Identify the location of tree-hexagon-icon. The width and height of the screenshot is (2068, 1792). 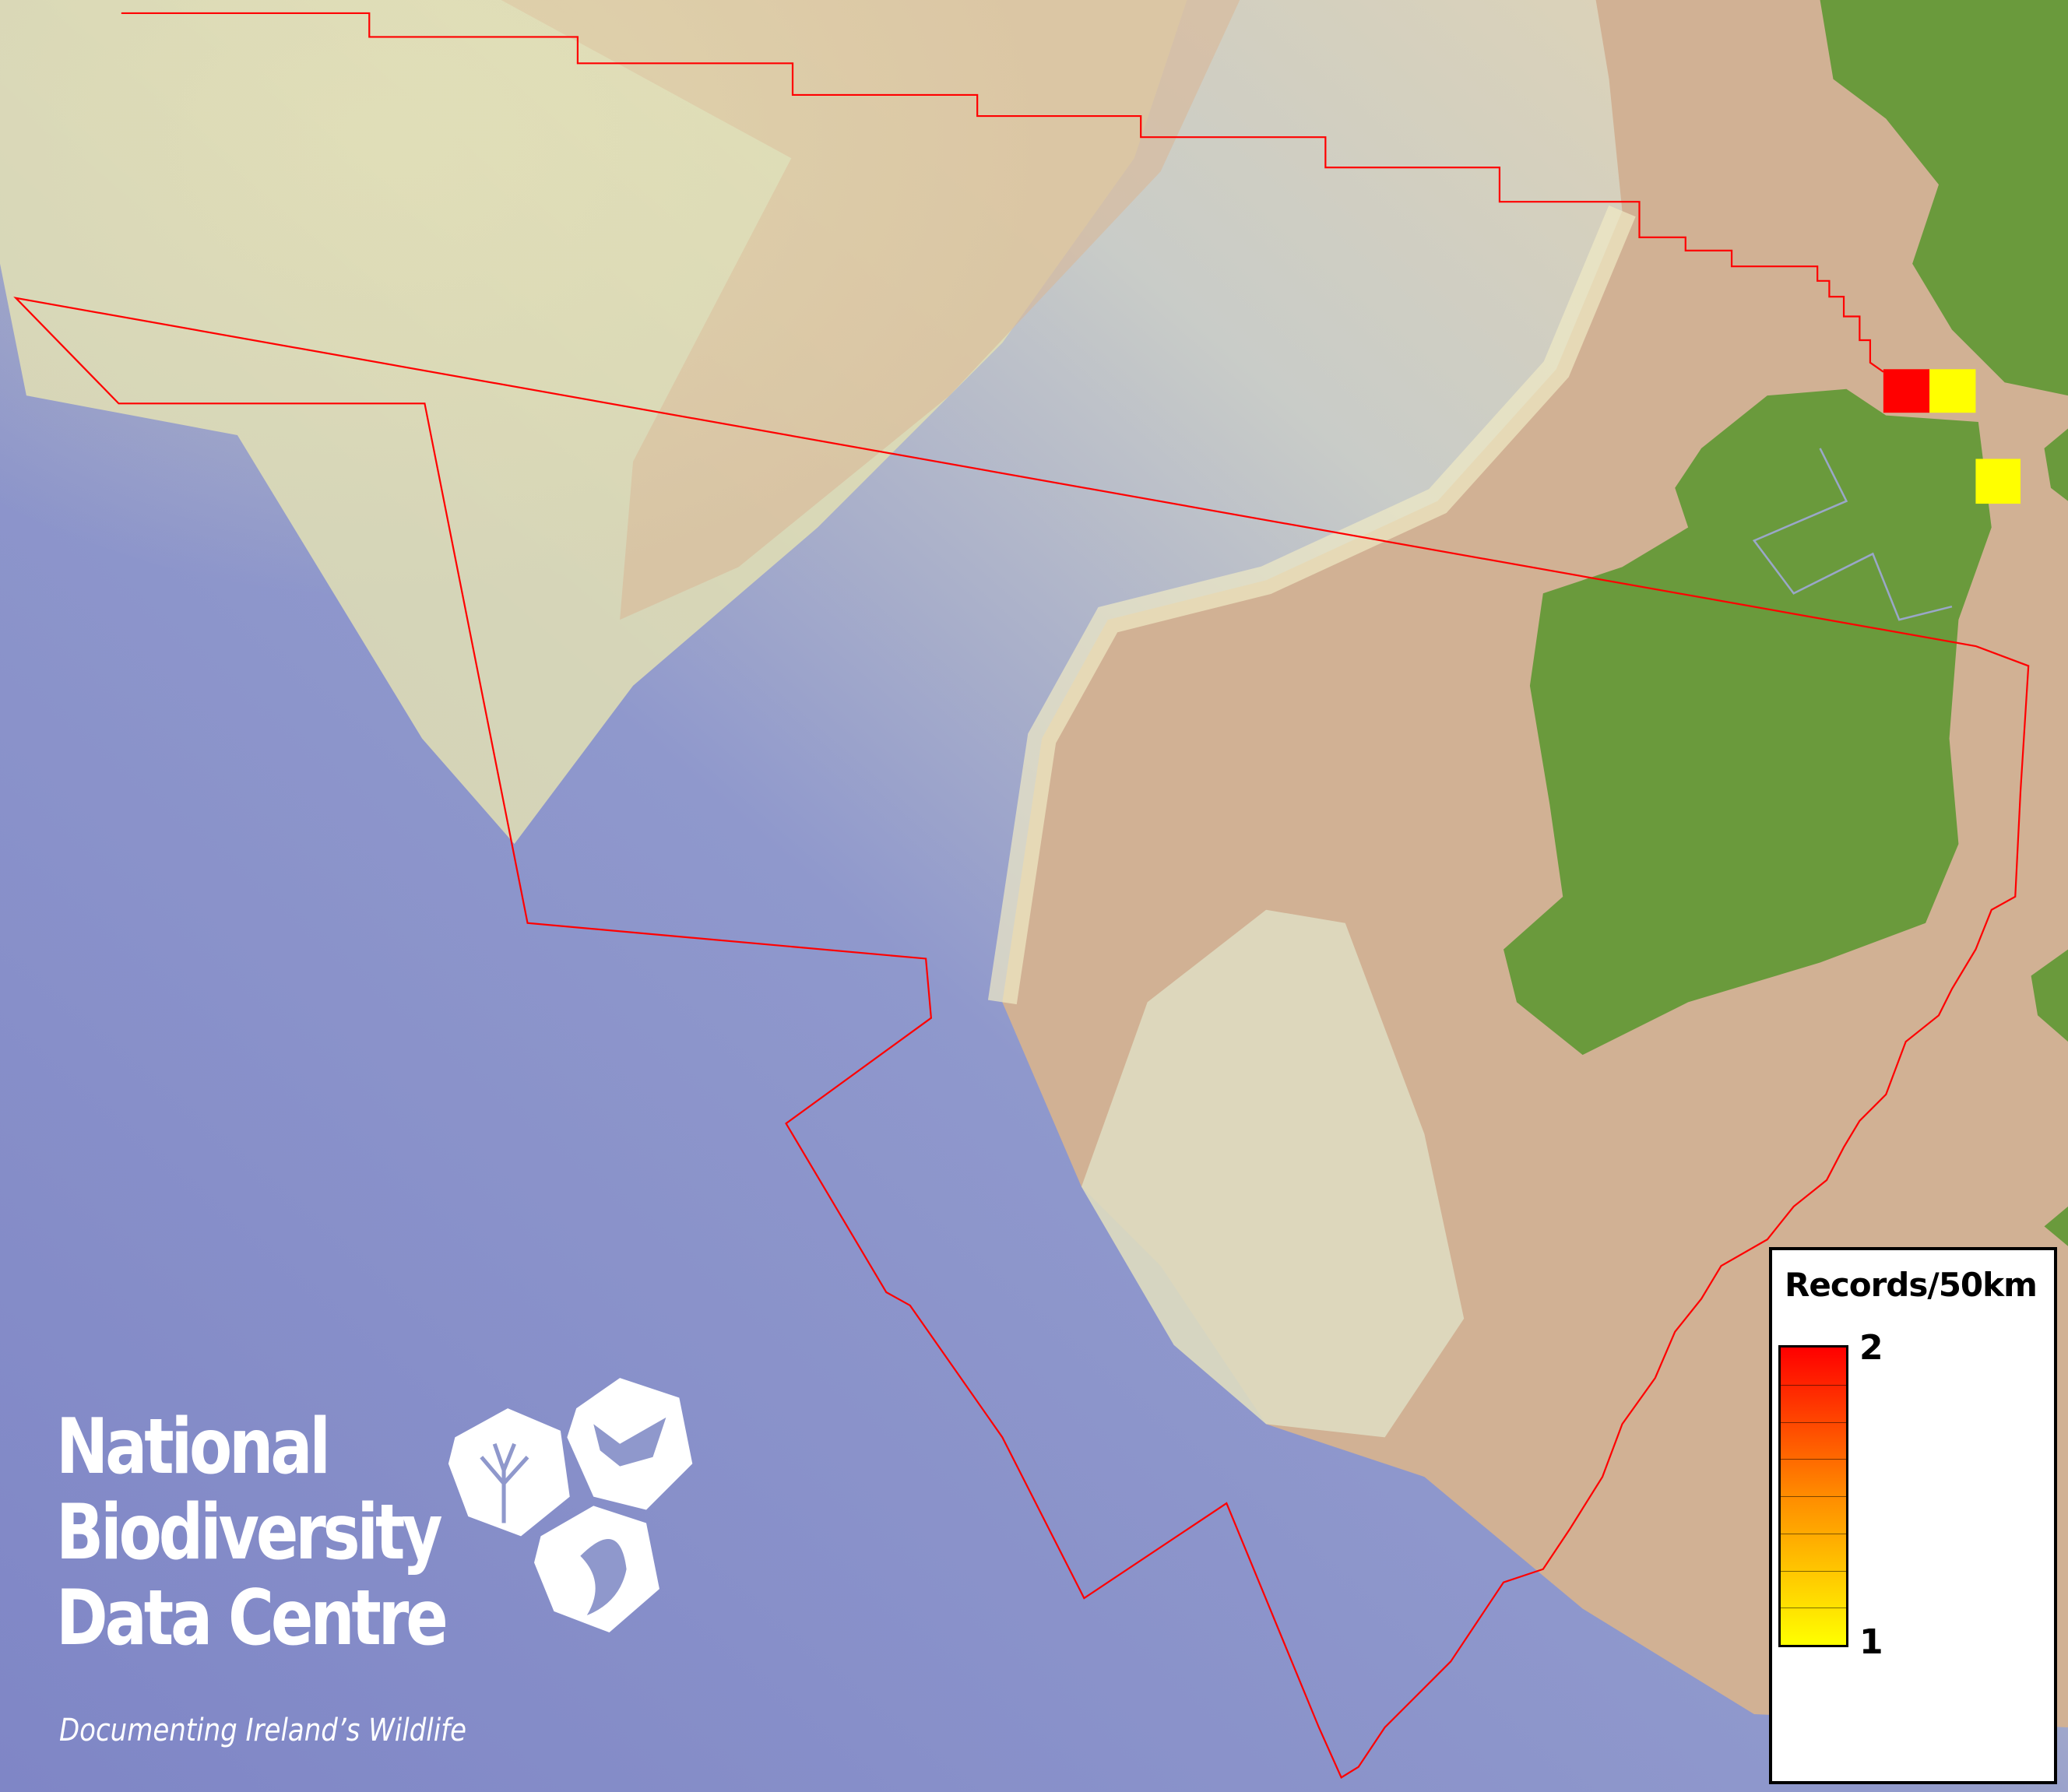
(509, 1472).